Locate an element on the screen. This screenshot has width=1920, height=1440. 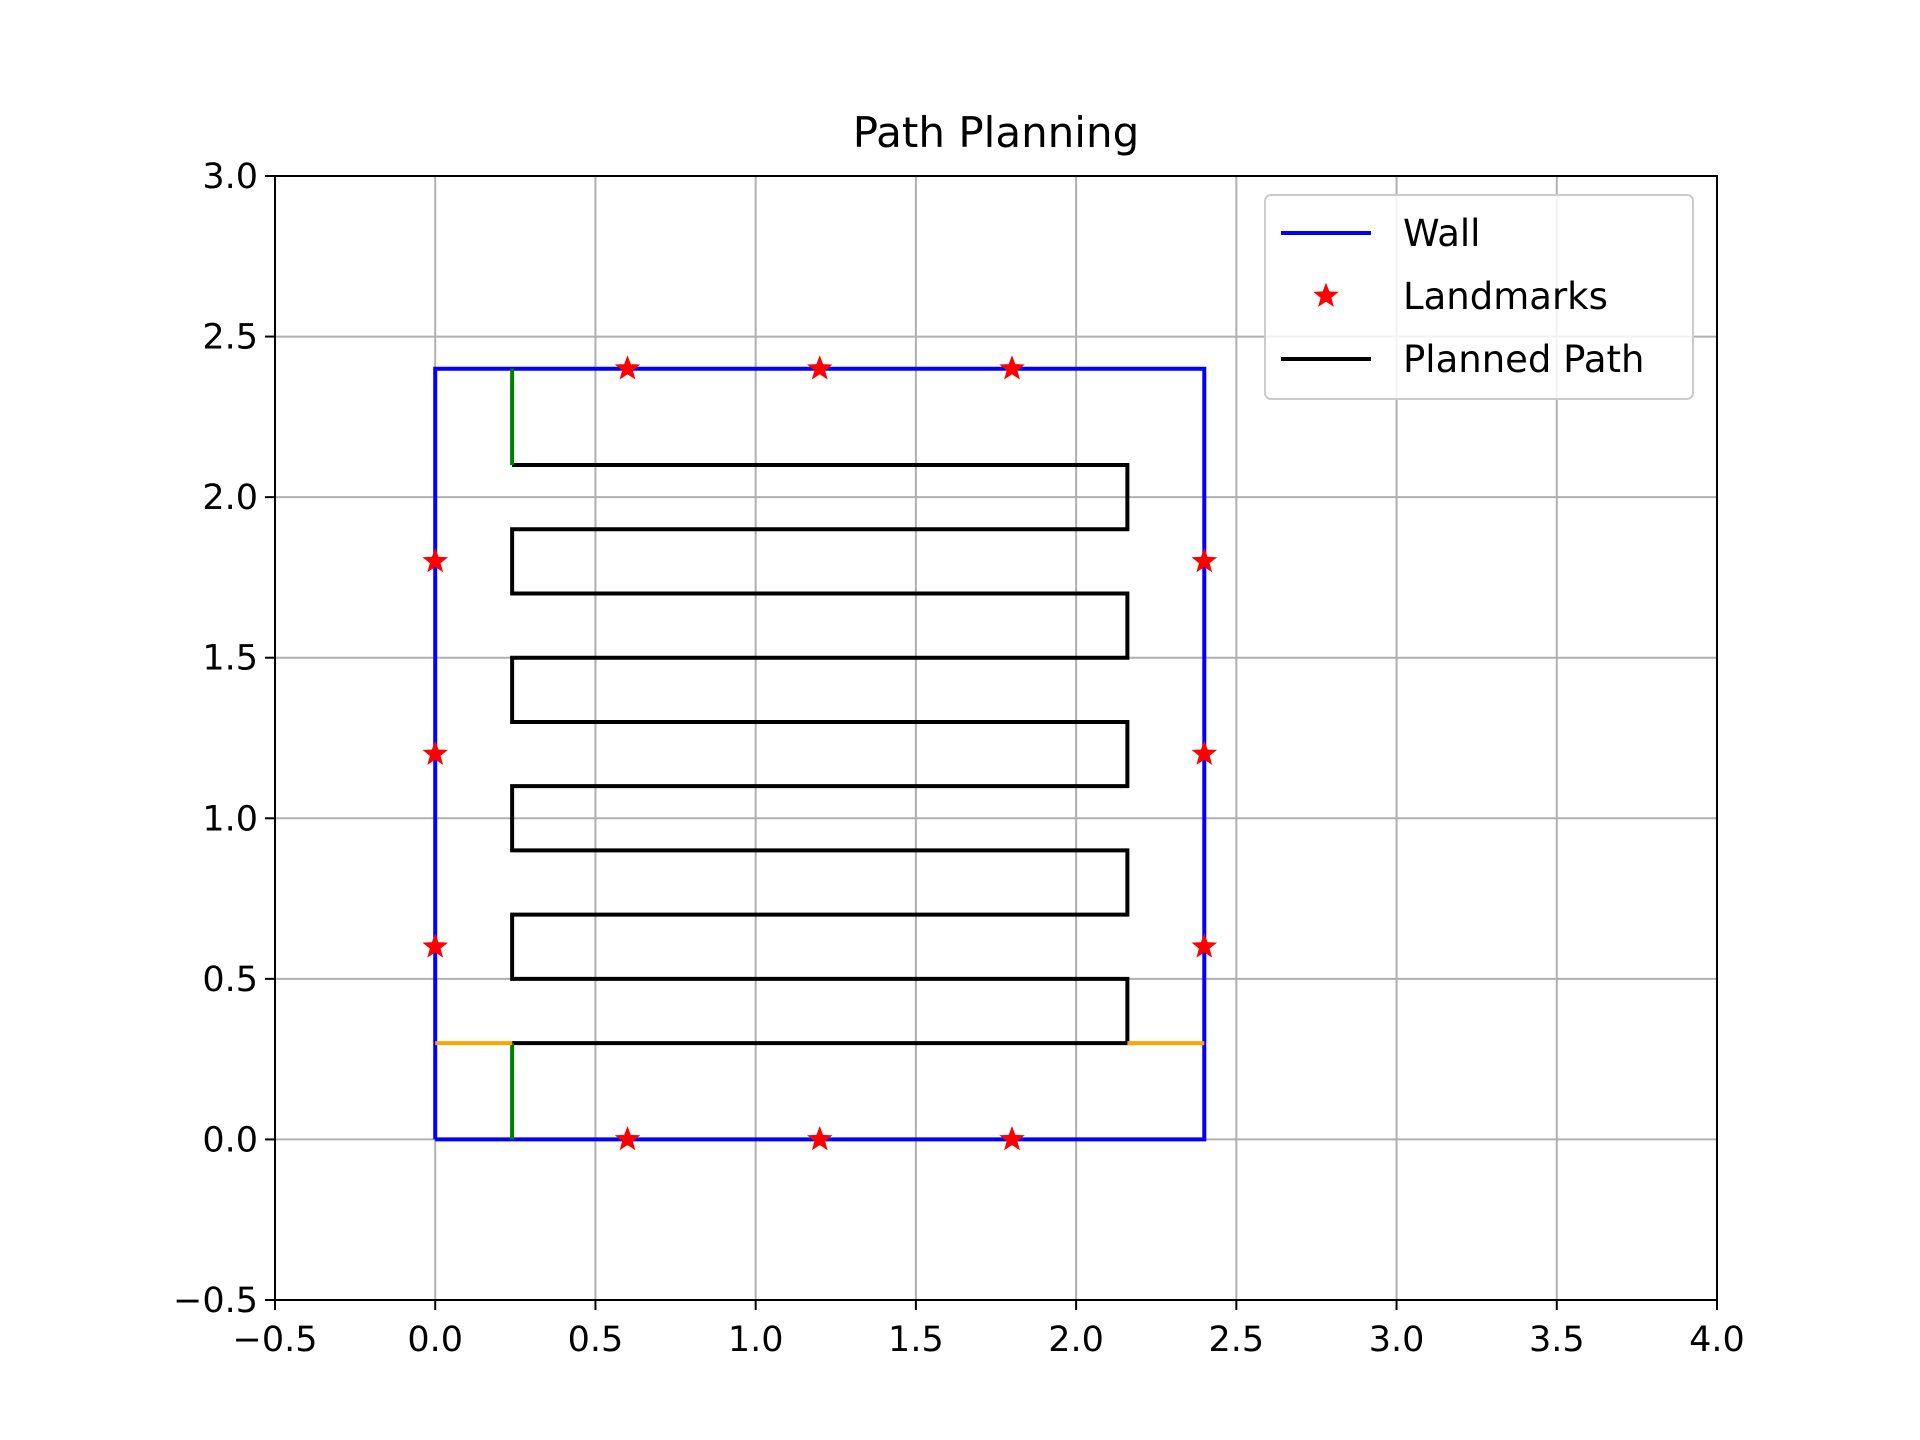
y-tick-label: 2.0 is located at coordinates (230, 498).